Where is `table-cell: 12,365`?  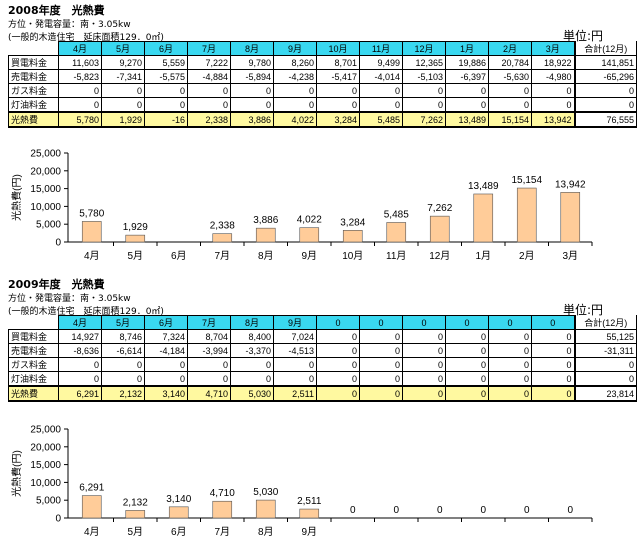 table-cell: 12,365 is located at coordinates (424, 62).